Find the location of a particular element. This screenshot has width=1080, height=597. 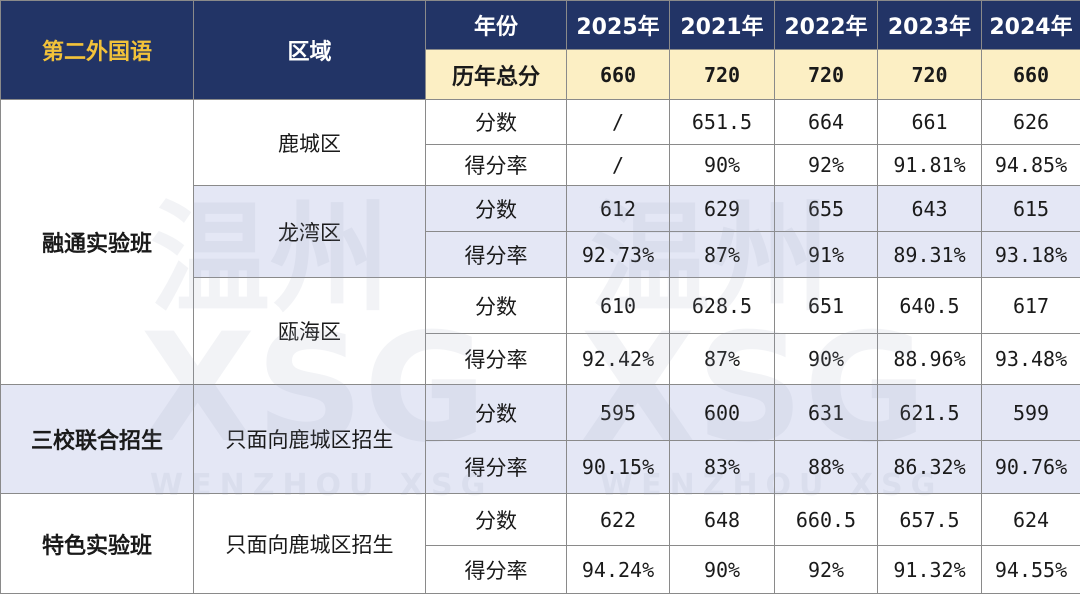

cell-value: 90.15% is located at coordinates (618, 467).